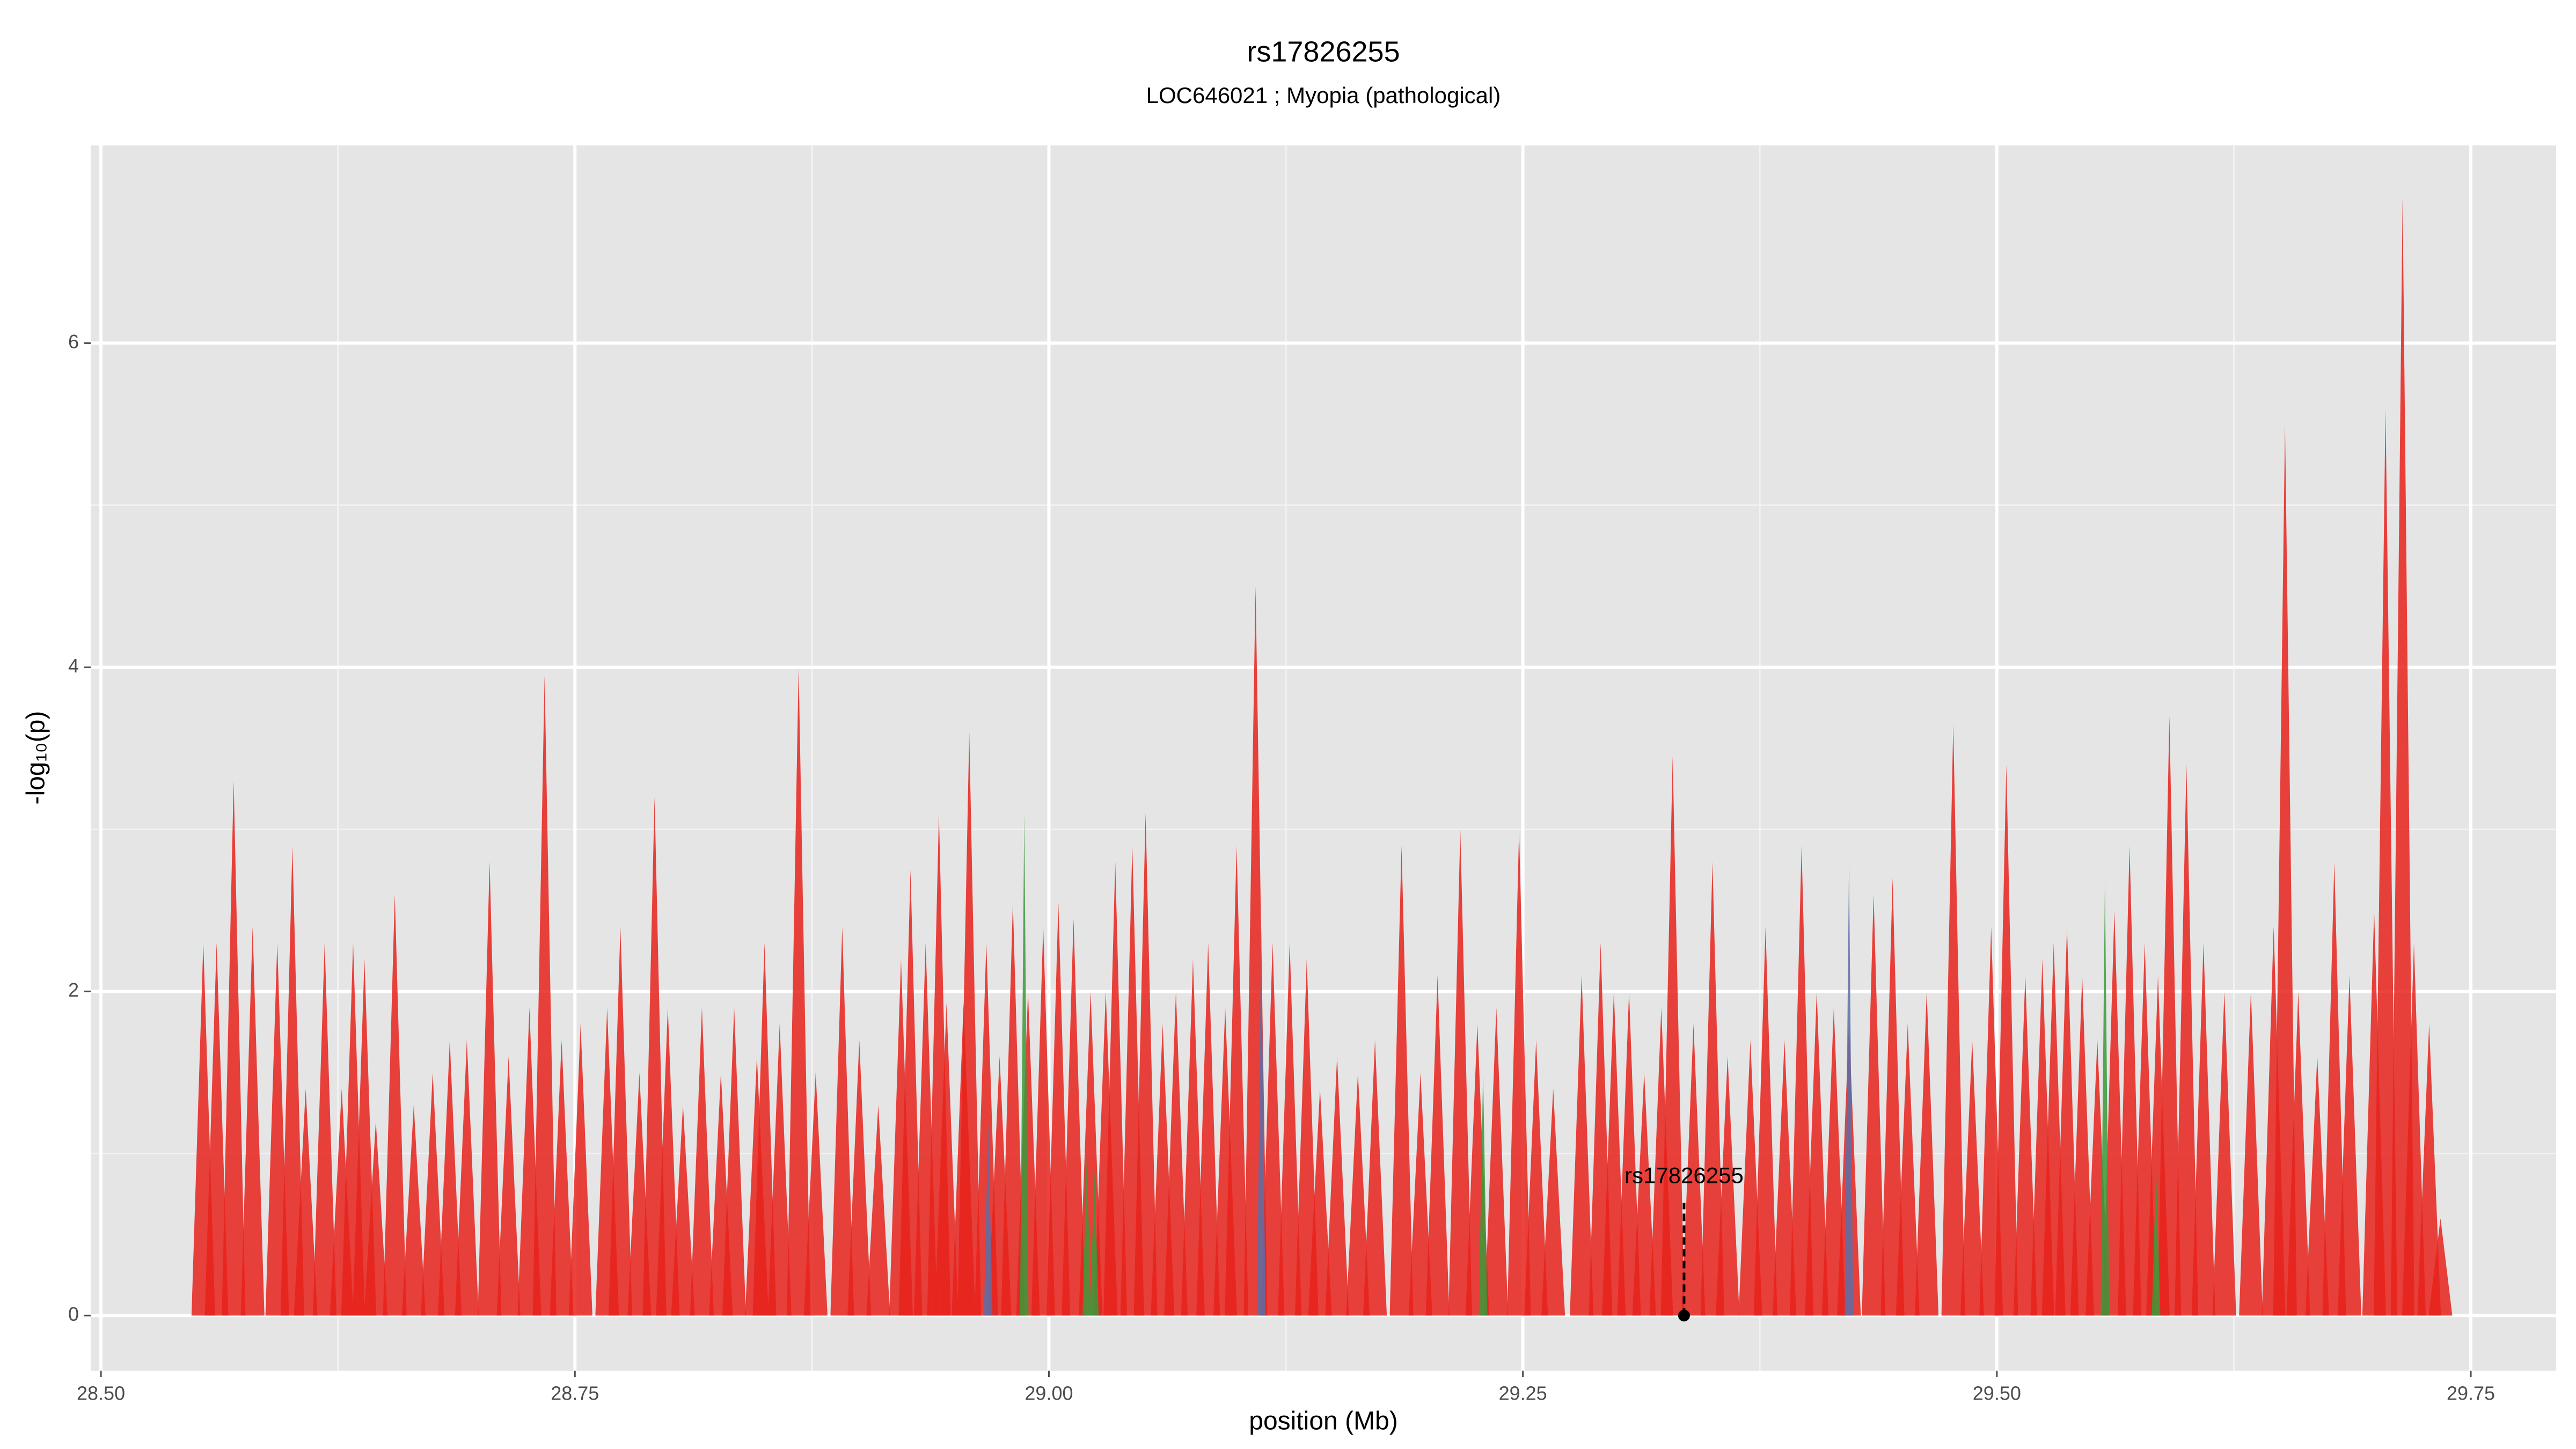 This screenshot has width=2576, height=1449. What do you see at coordinates (73, 1314) in the screenshot?
I see `y-tick-label: 0` at bounding box center [73, 1314].